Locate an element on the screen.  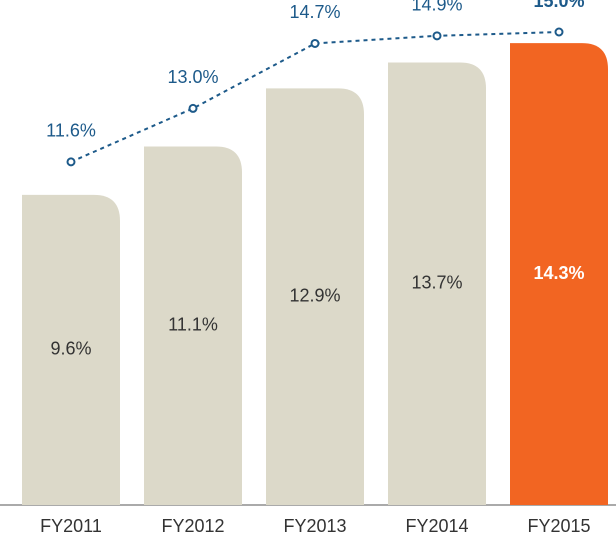
bar-value-label: 12.9% is located at coordinates (314, 295).